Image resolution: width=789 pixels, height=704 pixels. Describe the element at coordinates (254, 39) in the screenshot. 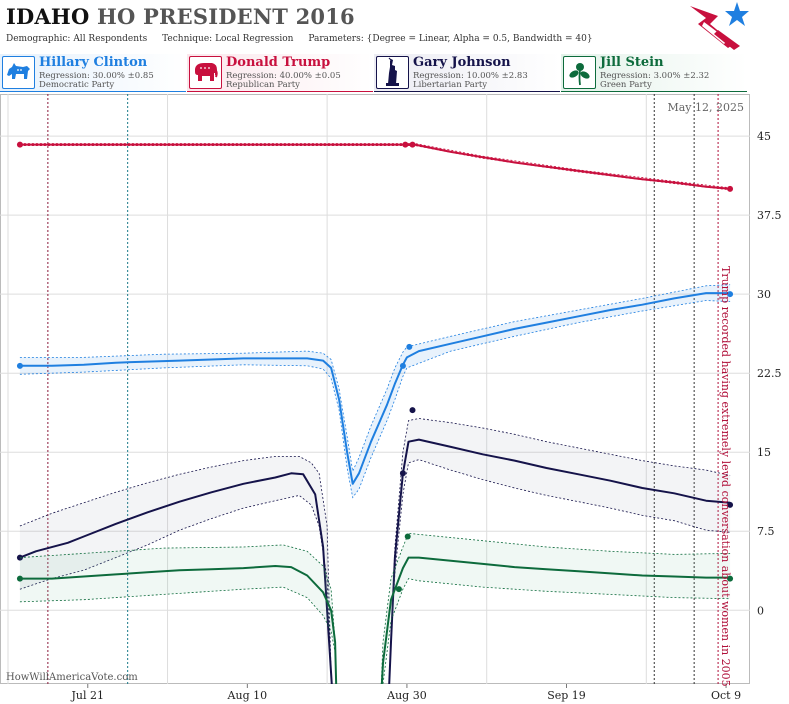

I see `technique-value: Local Regression` at that location.